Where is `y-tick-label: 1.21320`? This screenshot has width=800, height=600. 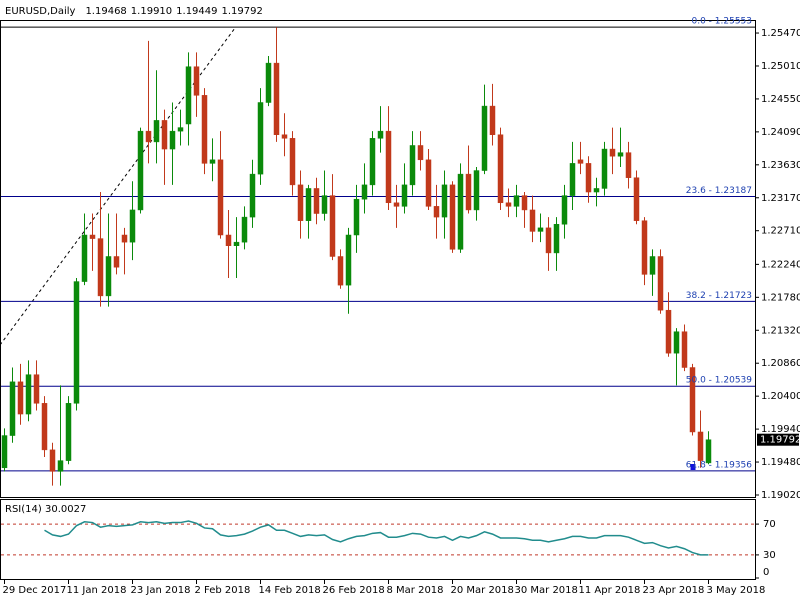
y-tick-label: 1.21320 is located at coordinates (780, 330).